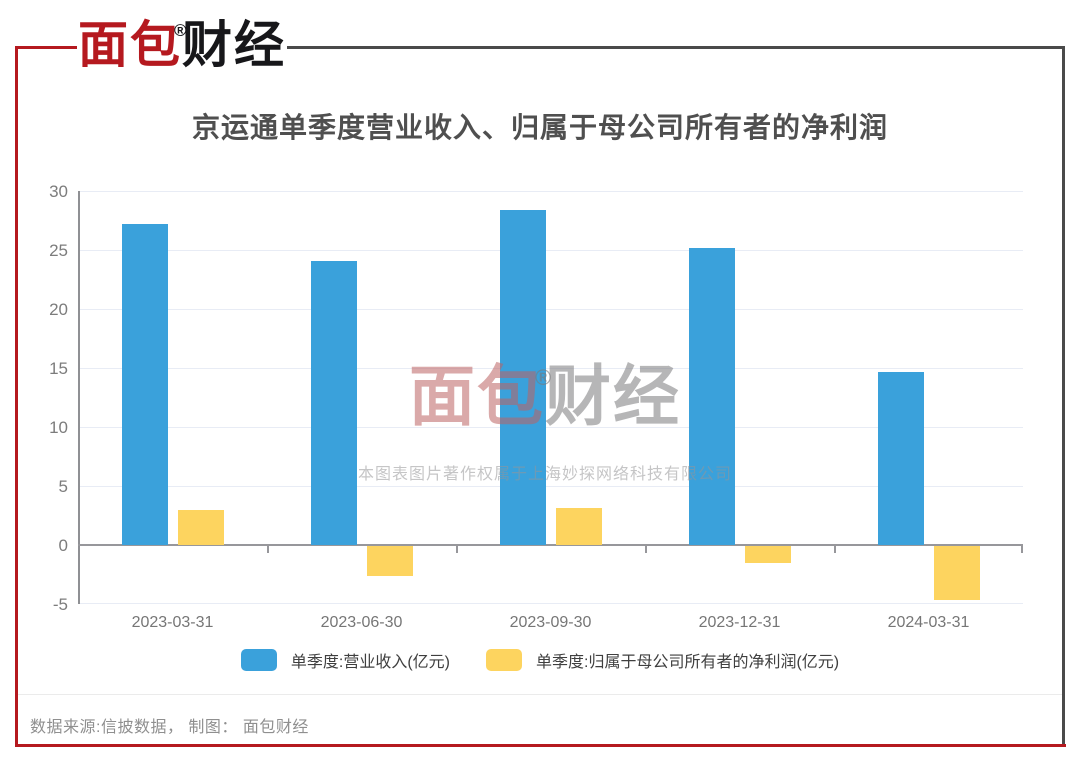 The image size is (1080, 764). I want to click on frame-top-left-red-line, so click(46, 47).